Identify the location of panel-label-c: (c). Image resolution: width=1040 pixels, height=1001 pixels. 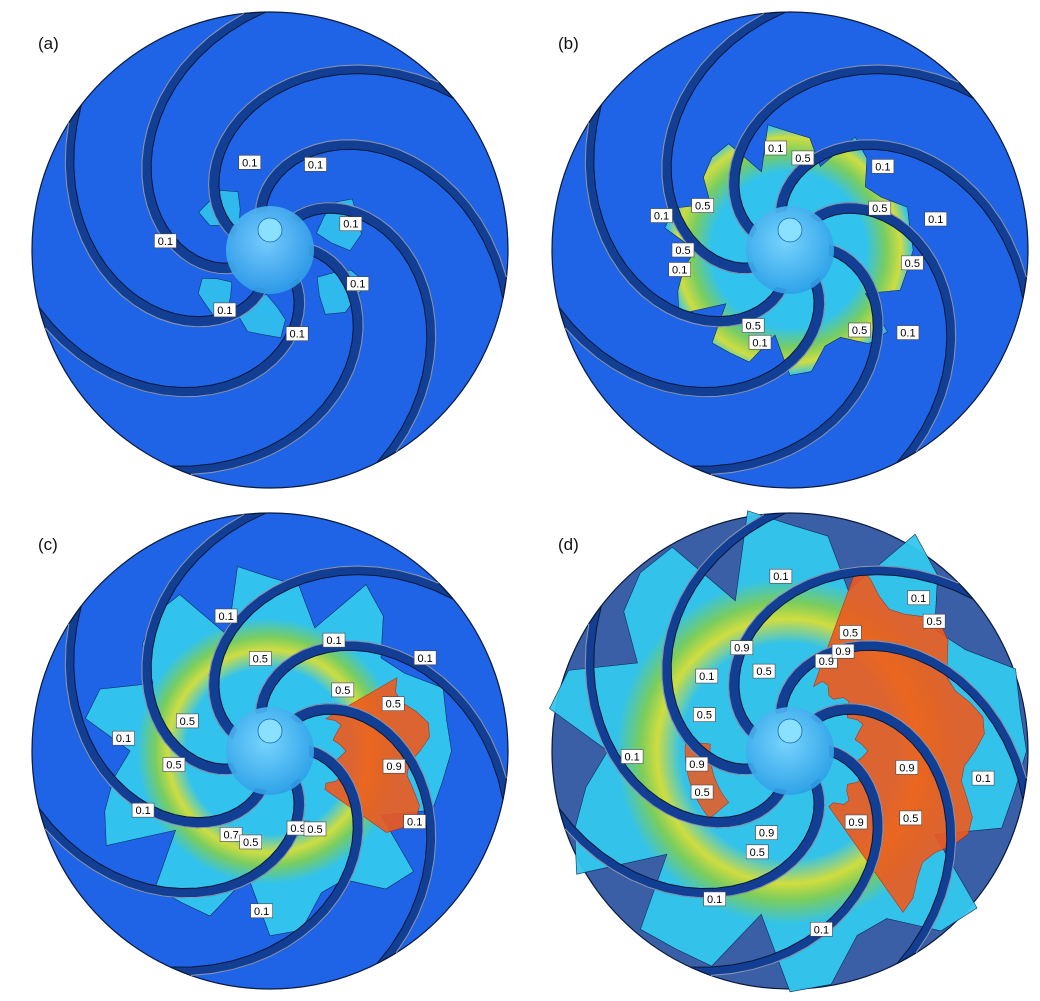
(48, 544).